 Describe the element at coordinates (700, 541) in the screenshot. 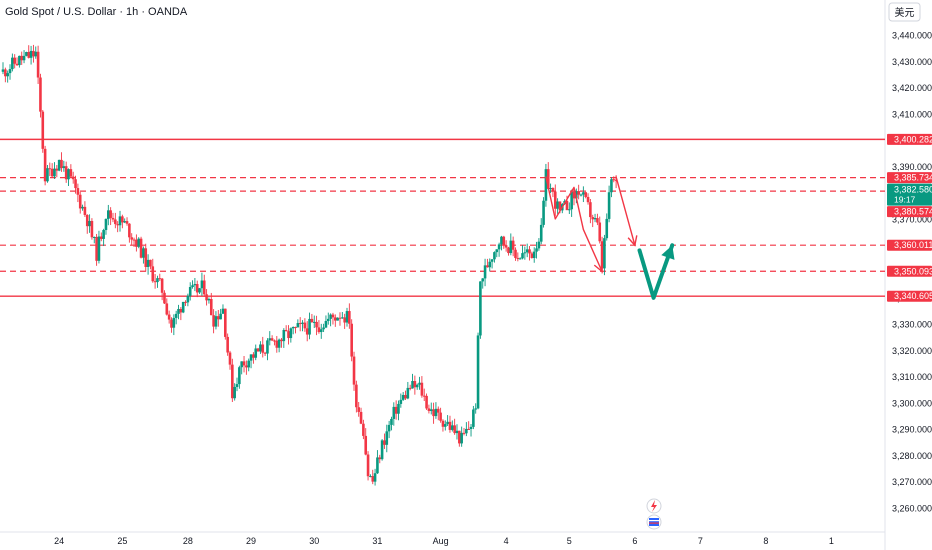

I see `x-tick-label: 7` at that location.